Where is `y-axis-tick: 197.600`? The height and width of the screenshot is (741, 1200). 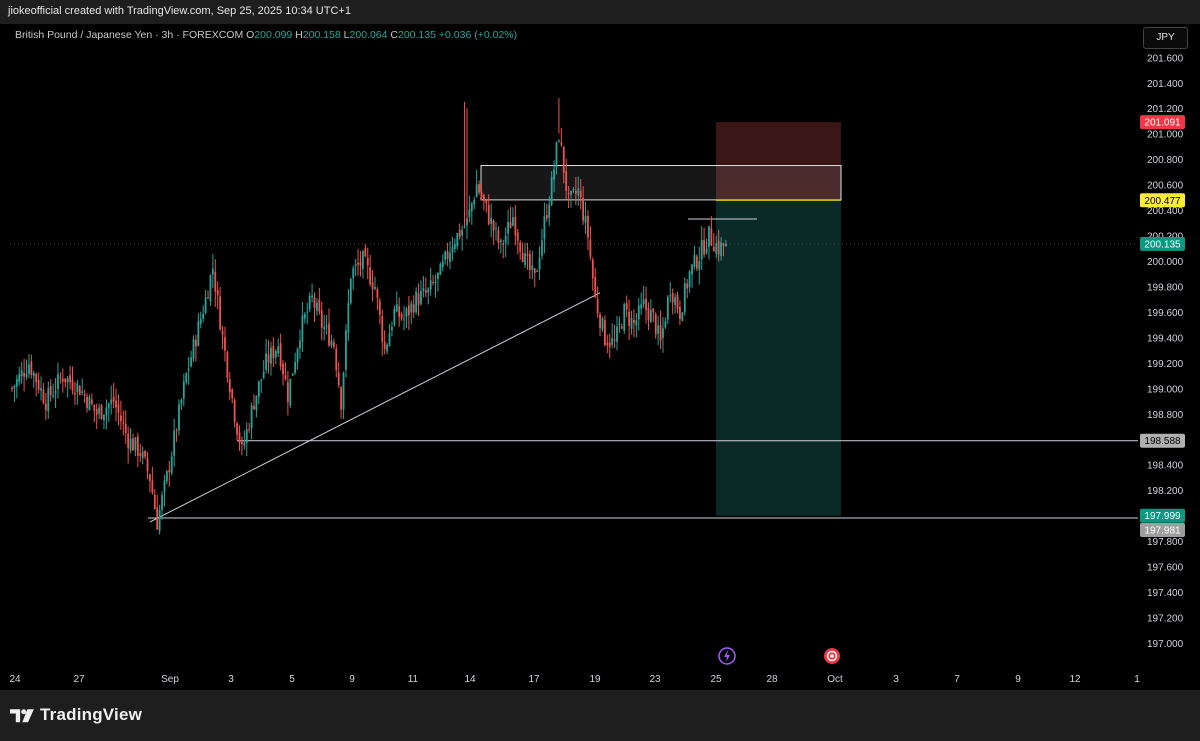 y-axis-tick: 197.600 is located at coordinates (1165, 568).